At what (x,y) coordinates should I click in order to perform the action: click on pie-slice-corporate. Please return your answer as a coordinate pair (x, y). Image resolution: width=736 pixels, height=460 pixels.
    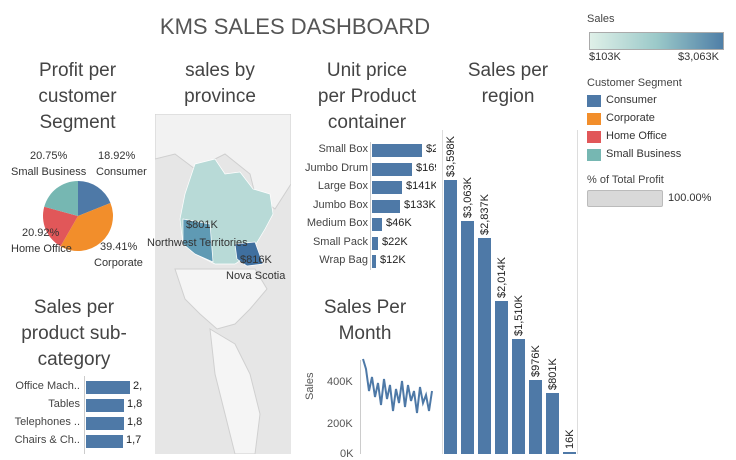
    Looking at the image, I should click on (86, 226).